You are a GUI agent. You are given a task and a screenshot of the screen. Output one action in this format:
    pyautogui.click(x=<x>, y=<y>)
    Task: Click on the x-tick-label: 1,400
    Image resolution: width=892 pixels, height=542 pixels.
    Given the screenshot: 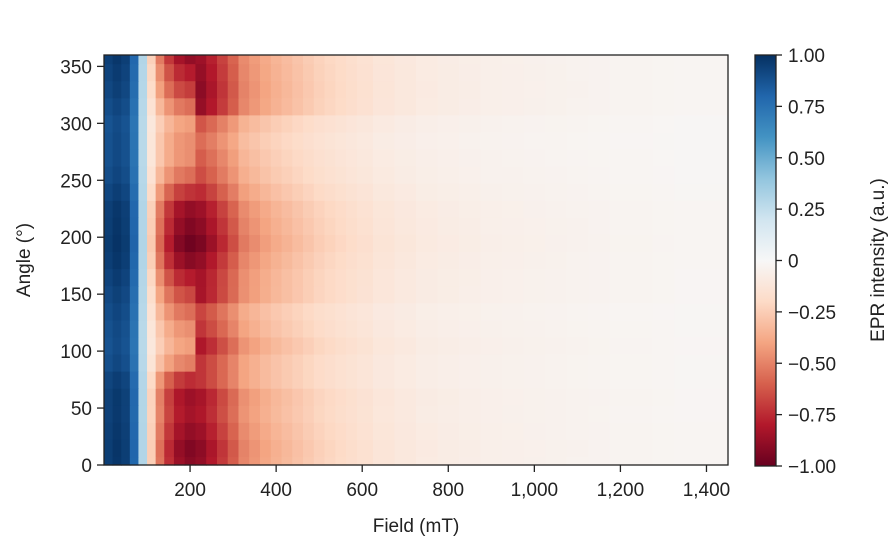 What is the action you would take?
    pyautogui.click(x=707, y=490)
    